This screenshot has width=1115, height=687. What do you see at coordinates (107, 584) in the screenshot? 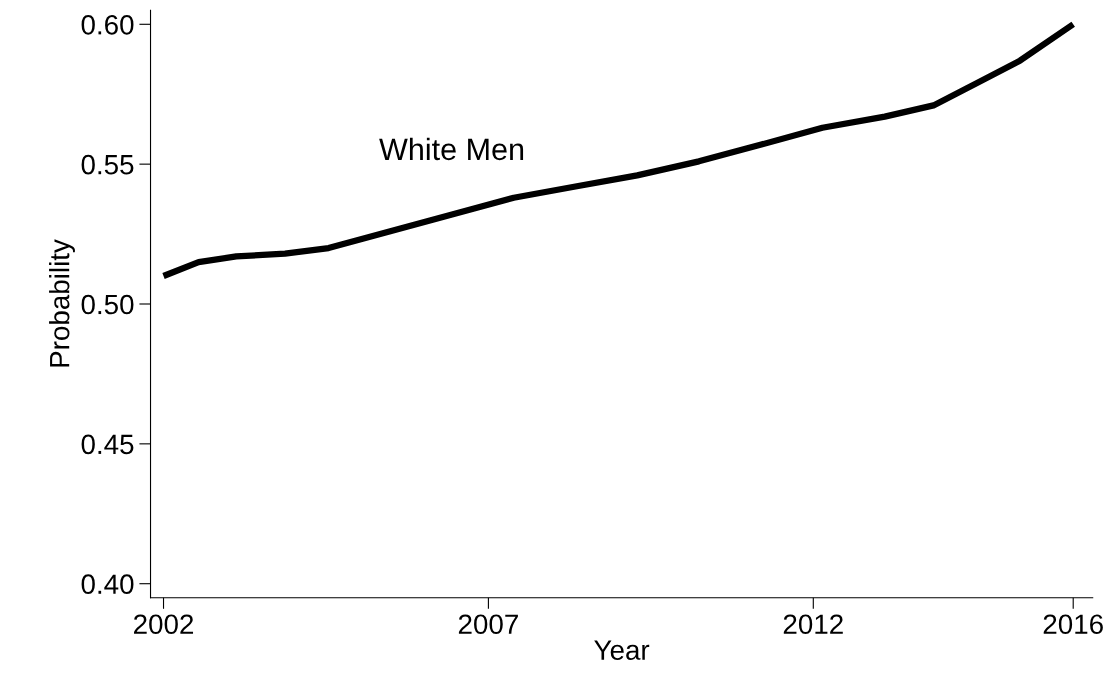
I see `y-tick-label: 0.40` at bounding box center [107, 584].